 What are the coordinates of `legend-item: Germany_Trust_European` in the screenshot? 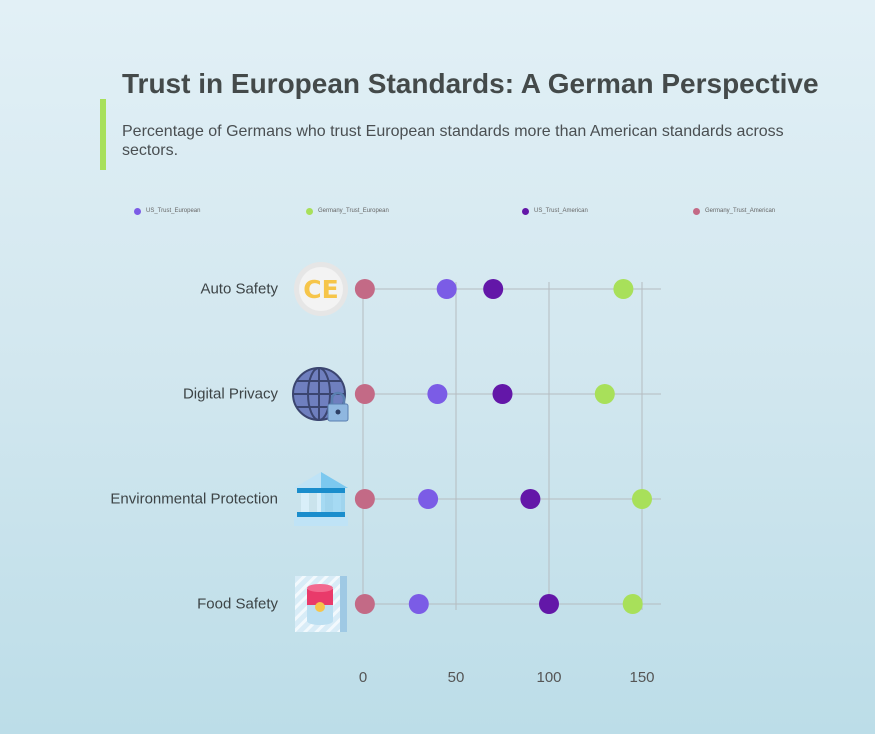 It's located at (347, 211).